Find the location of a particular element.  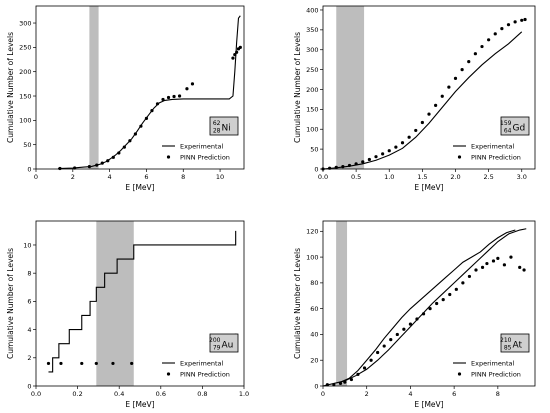

x-tick-label: 0.5 is located at coordinates (356, 177).